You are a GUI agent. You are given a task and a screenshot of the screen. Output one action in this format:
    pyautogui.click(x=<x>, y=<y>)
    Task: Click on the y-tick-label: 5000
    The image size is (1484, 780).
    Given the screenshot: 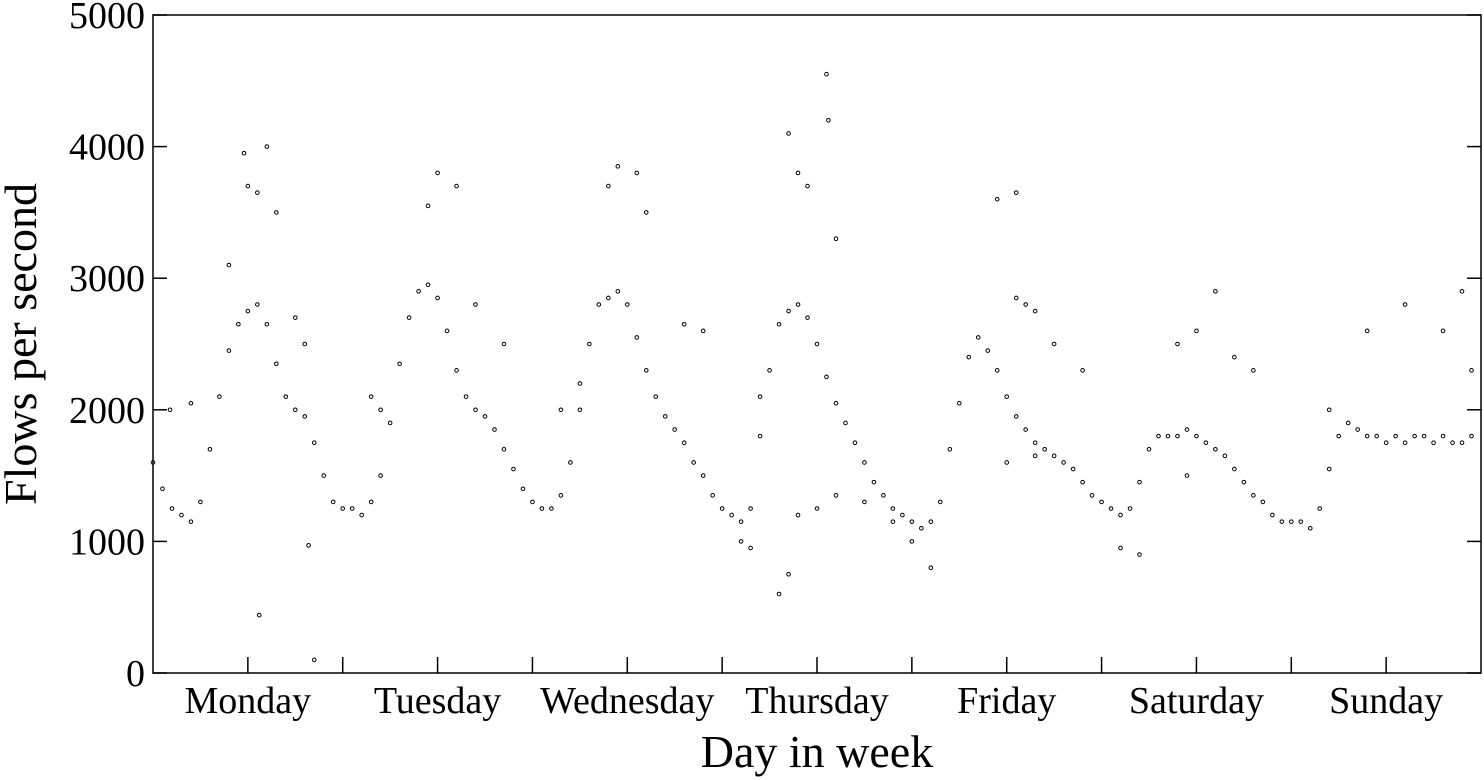 What is the action you would take?
    pyautogui.click(x=107, y=18)
    